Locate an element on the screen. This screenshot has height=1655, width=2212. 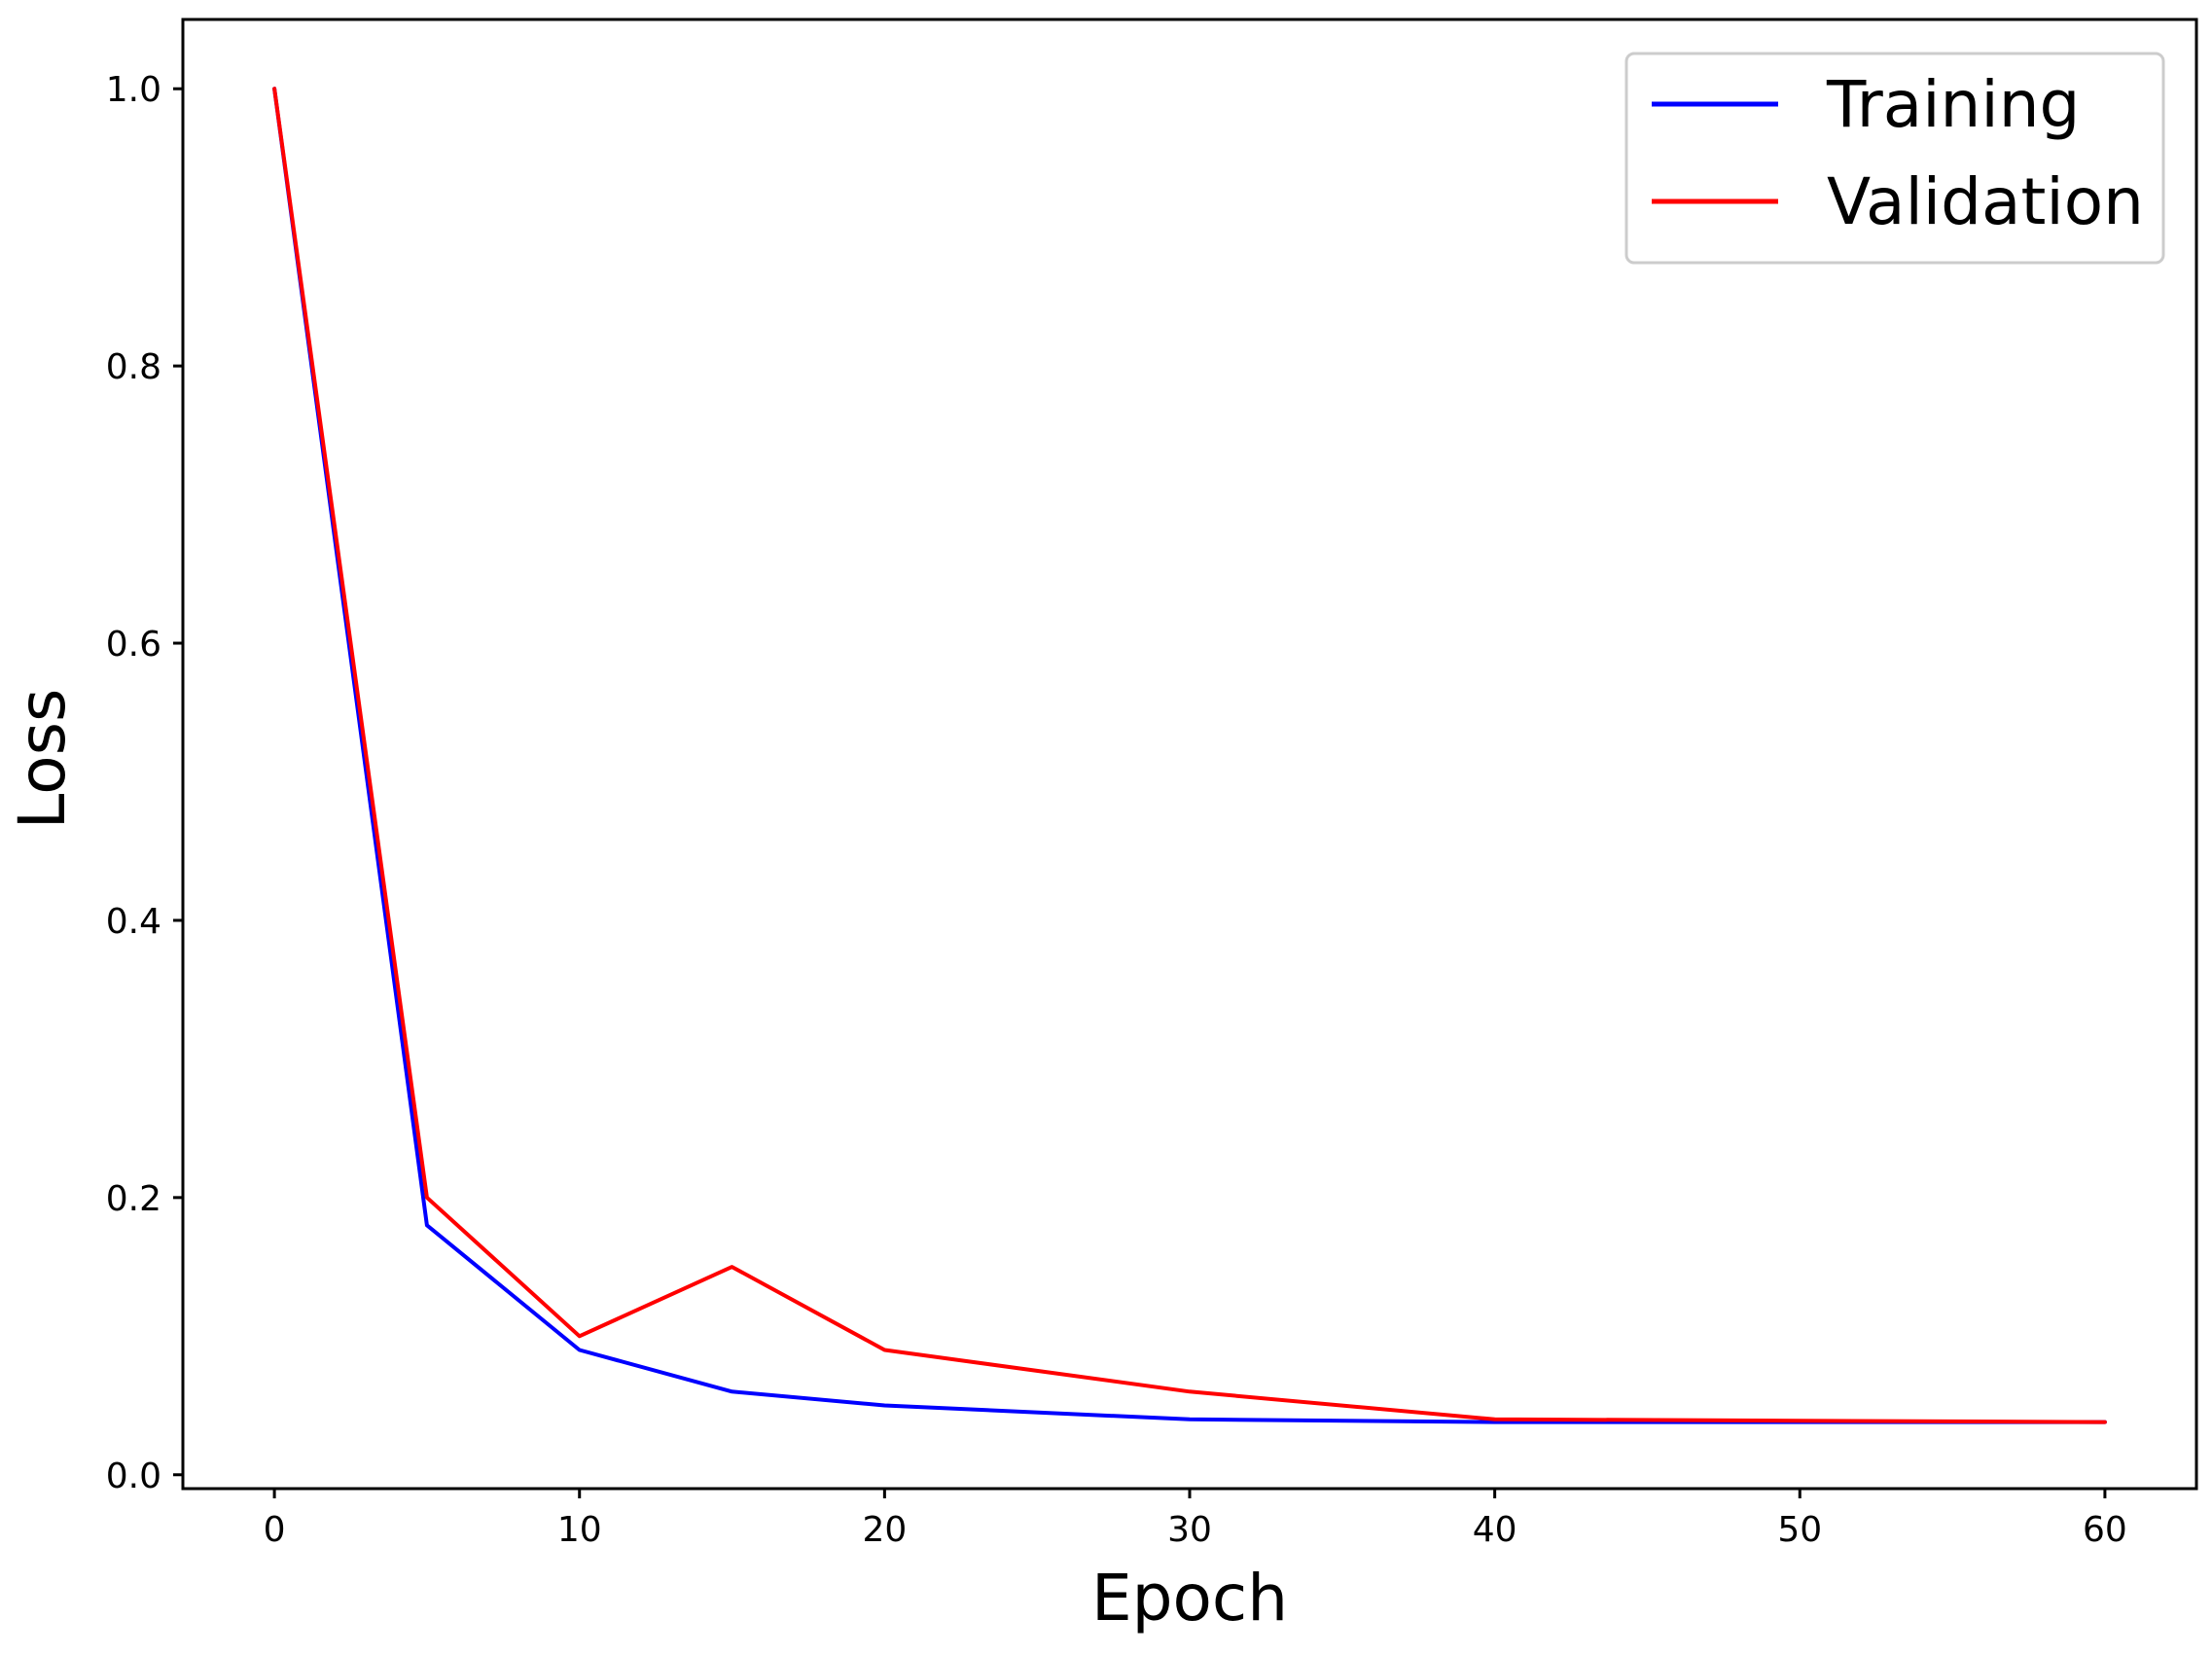
y-tick-label: 0.6 is located at coordinates (133, 645).